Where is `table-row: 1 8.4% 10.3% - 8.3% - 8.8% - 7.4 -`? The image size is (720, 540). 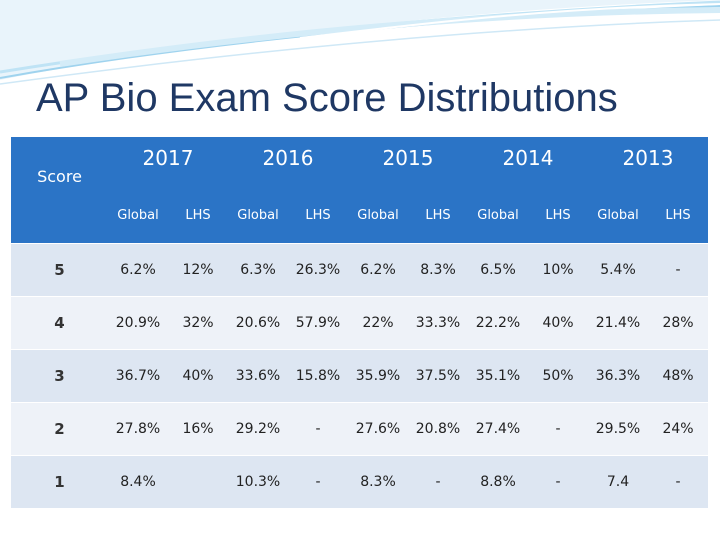
table-row: 1 8.4% 10.3% - 8.3% - 8.8% - 7.4 - is located at coordinates (359, 481).